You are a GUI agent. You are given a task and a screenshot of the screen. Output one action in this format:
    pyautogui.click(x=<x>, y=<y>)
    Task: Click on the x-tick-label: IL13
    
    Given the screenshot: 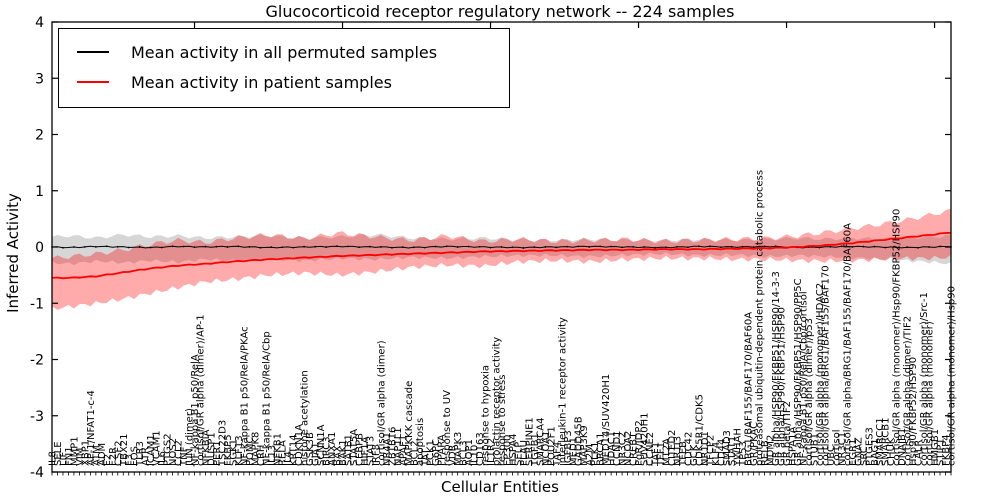 What is the action you would take?
    pyautogui.click(x=272, y=455)
    